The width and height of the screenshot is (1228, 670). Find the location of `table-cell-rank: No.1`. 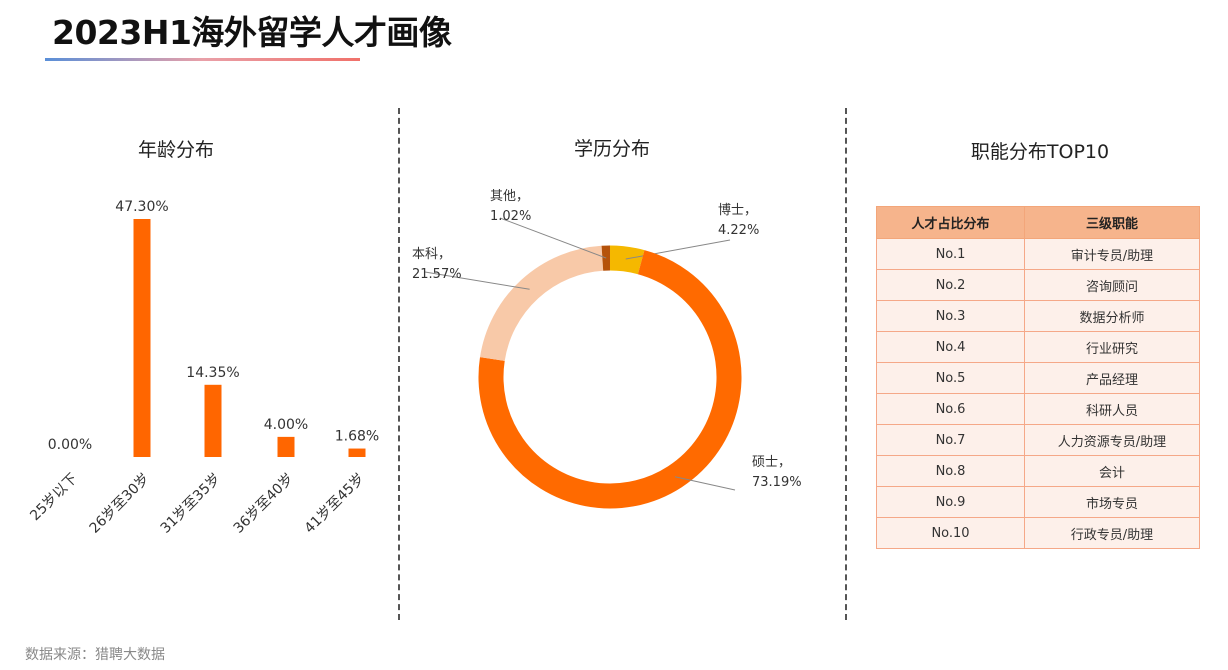

table-cell-rank: No.1 is located at coordinates (950, 254).